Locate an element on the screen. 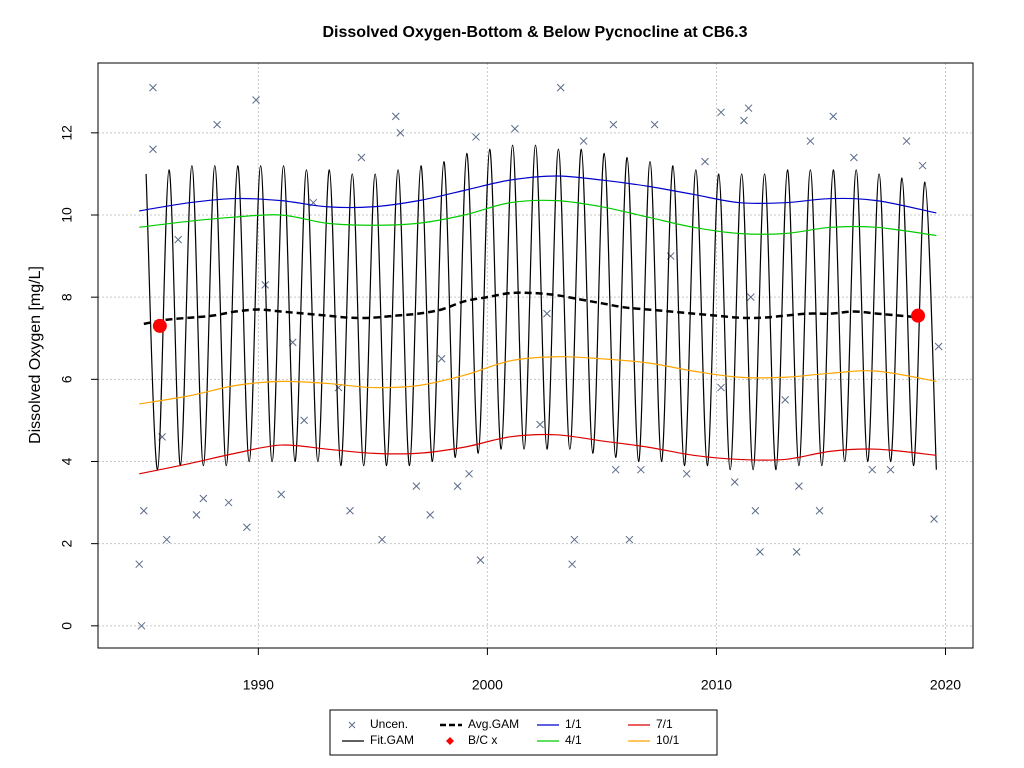 The width and height of the screenshot is (1024, 768). legend-label: Fit.GAM is located at coordinates (392, 740).